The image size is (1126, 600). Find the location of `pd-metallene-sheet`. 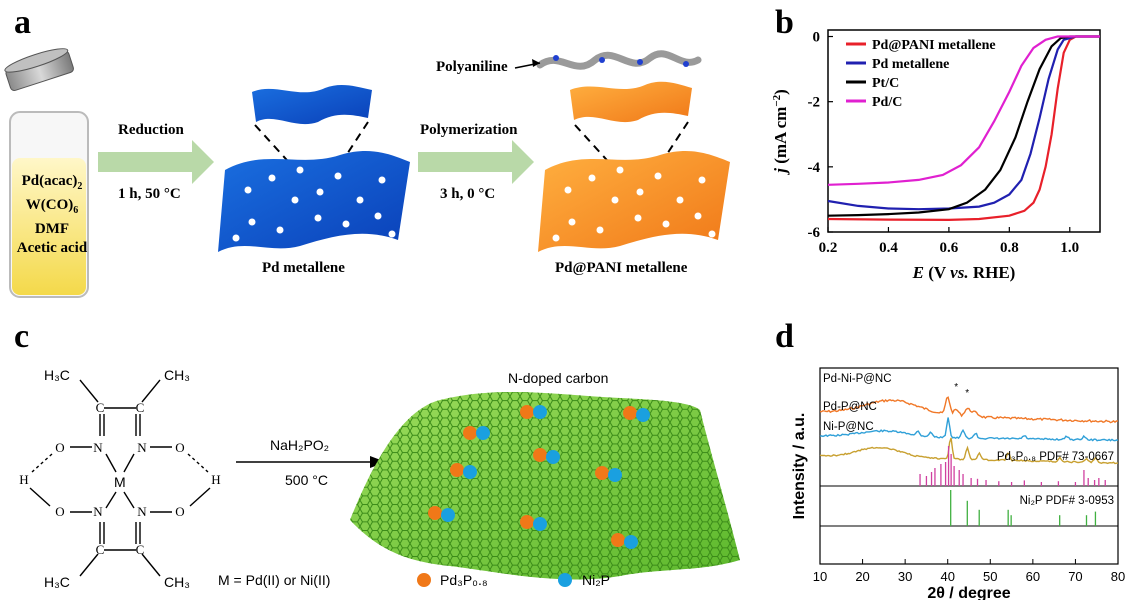

pd-metallene-sheet is located at coordinates (314, 201).